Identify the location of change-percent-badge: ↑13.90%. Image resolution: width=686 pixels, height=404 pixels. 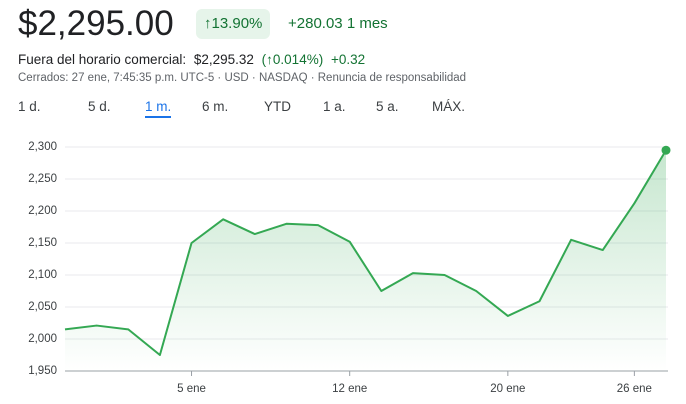
(233, 24).